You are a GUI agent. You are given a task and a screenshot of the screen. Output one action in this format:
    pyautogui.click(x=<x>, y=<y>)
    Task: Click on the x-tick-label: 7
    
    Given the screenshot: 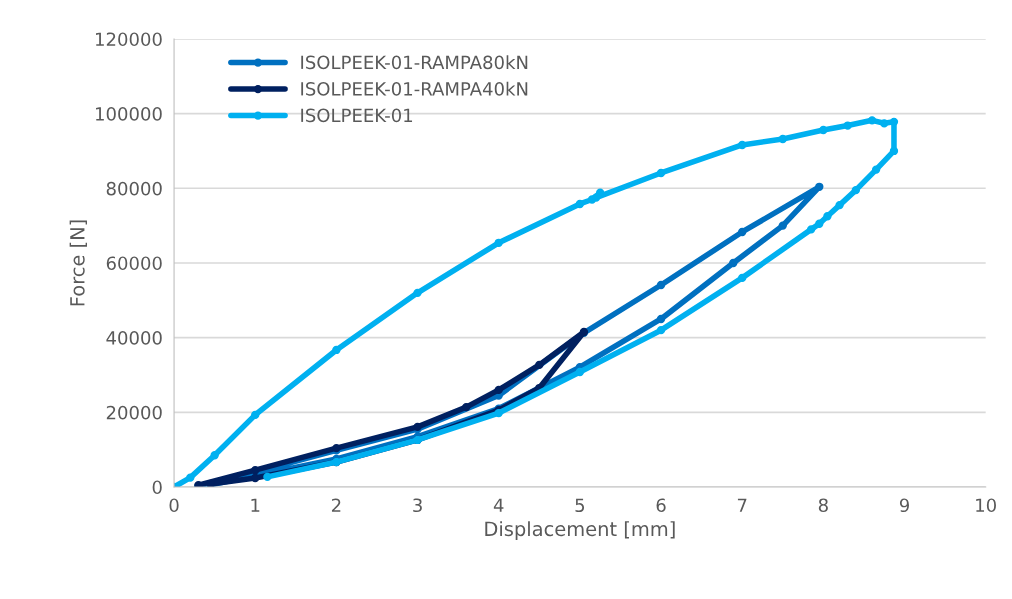 What is the action you would take?
    pyautogui.click(x=742, y=505)
    